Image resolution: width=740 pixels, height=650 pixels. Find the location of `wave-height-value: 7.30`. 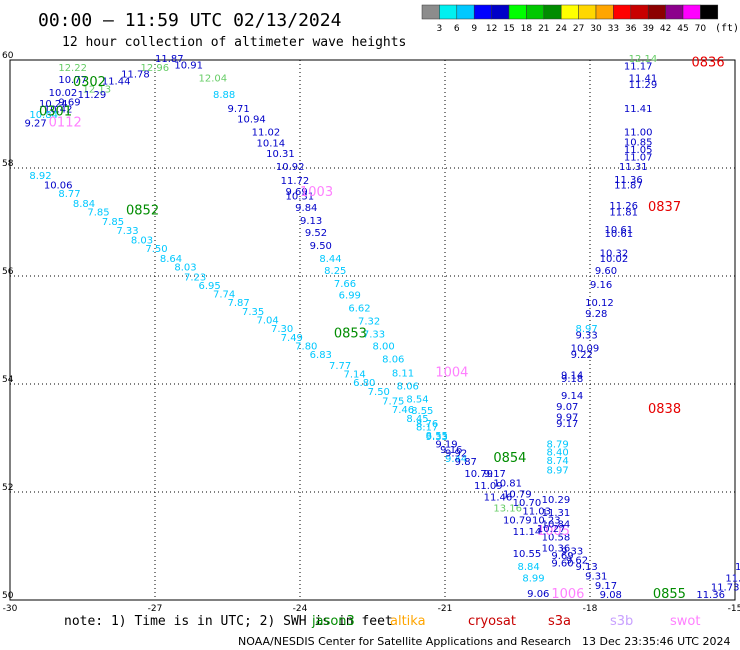

wave-height-value: 7.30 is located at coordinates (282, 329).